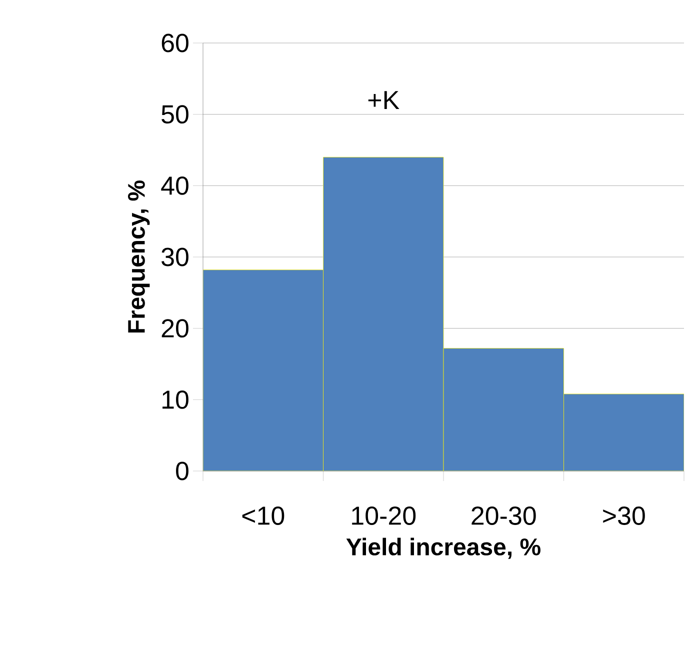 This screenshot has width=697, height=665. What do you see at coordinates (384, 100) in the screenshot?
I see `annotation: +K` at bounding box center [384, 100].